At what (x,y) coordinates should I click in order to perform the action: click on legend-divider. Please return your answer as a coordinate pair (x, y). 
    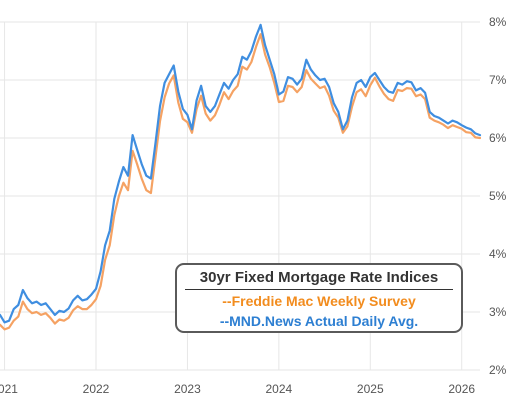
    Looking at the image, I should click on (319, 289).